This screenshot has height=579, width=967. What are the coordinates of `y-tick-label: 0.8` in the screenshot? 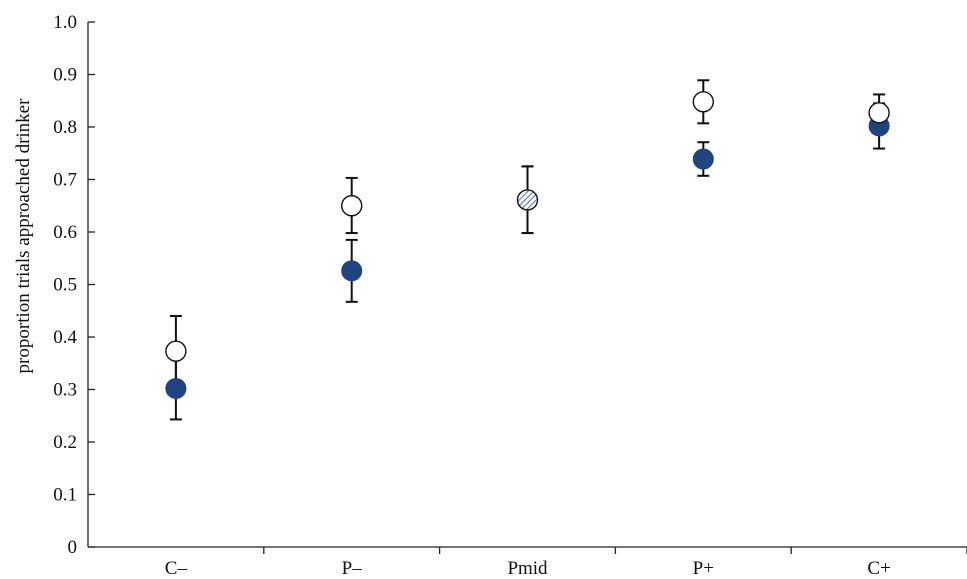 It's located at (65, 127).